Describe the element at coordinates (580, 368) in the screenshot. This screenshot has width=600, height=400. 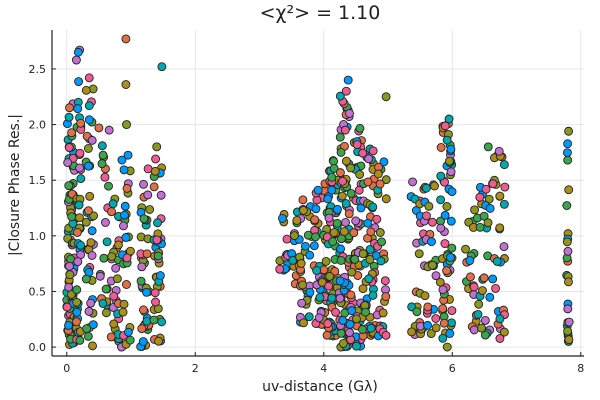
I see `x-tick-label: 8` at that location.